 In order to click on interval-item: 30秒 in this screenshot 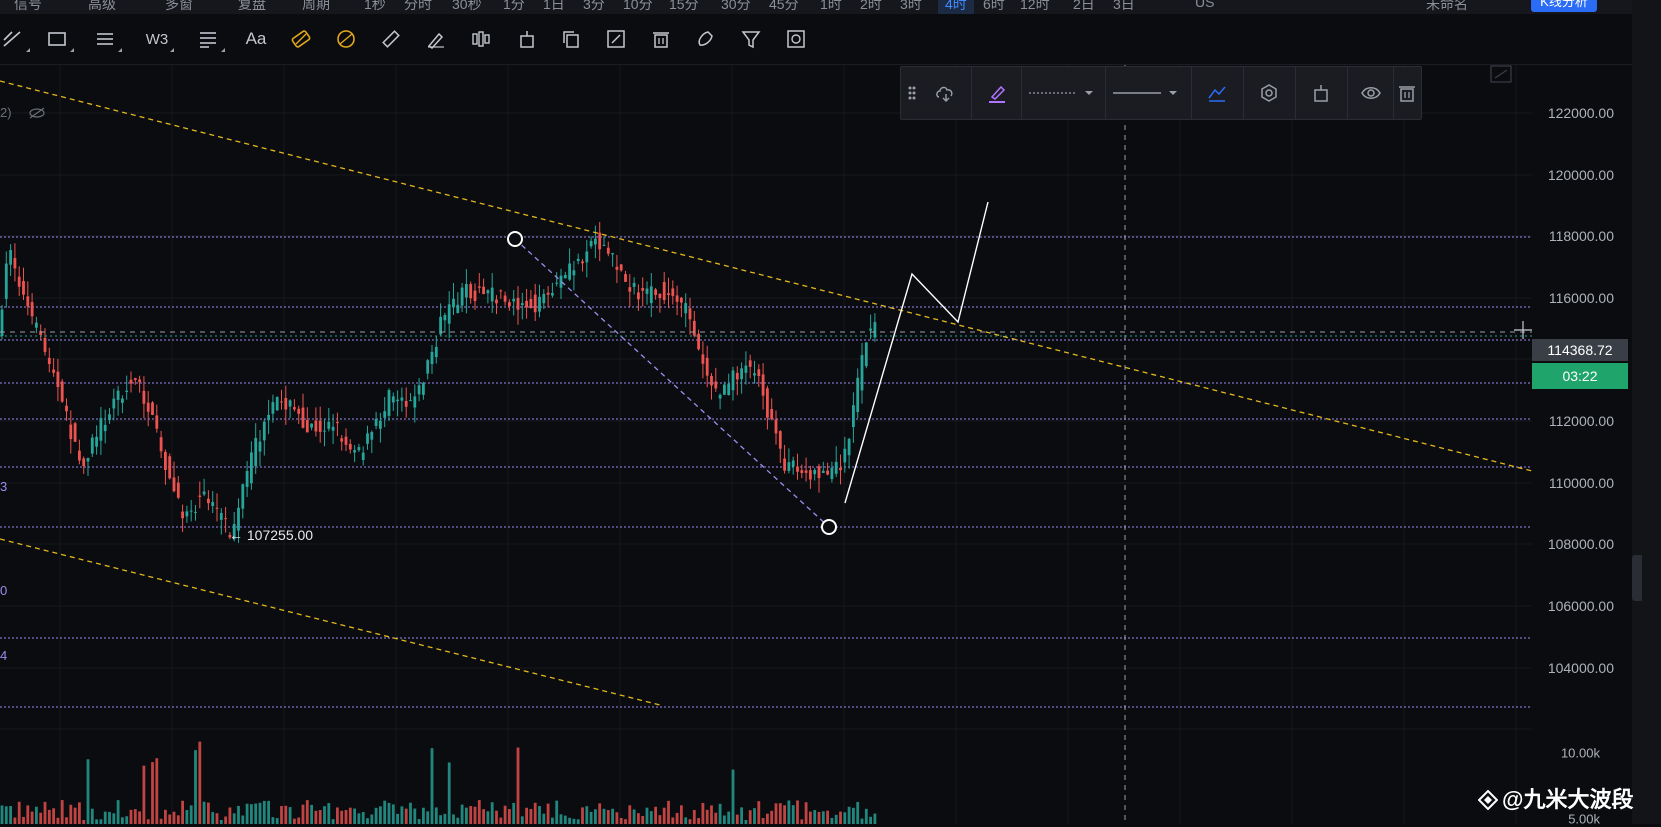, I will do `click(467, 6)`.